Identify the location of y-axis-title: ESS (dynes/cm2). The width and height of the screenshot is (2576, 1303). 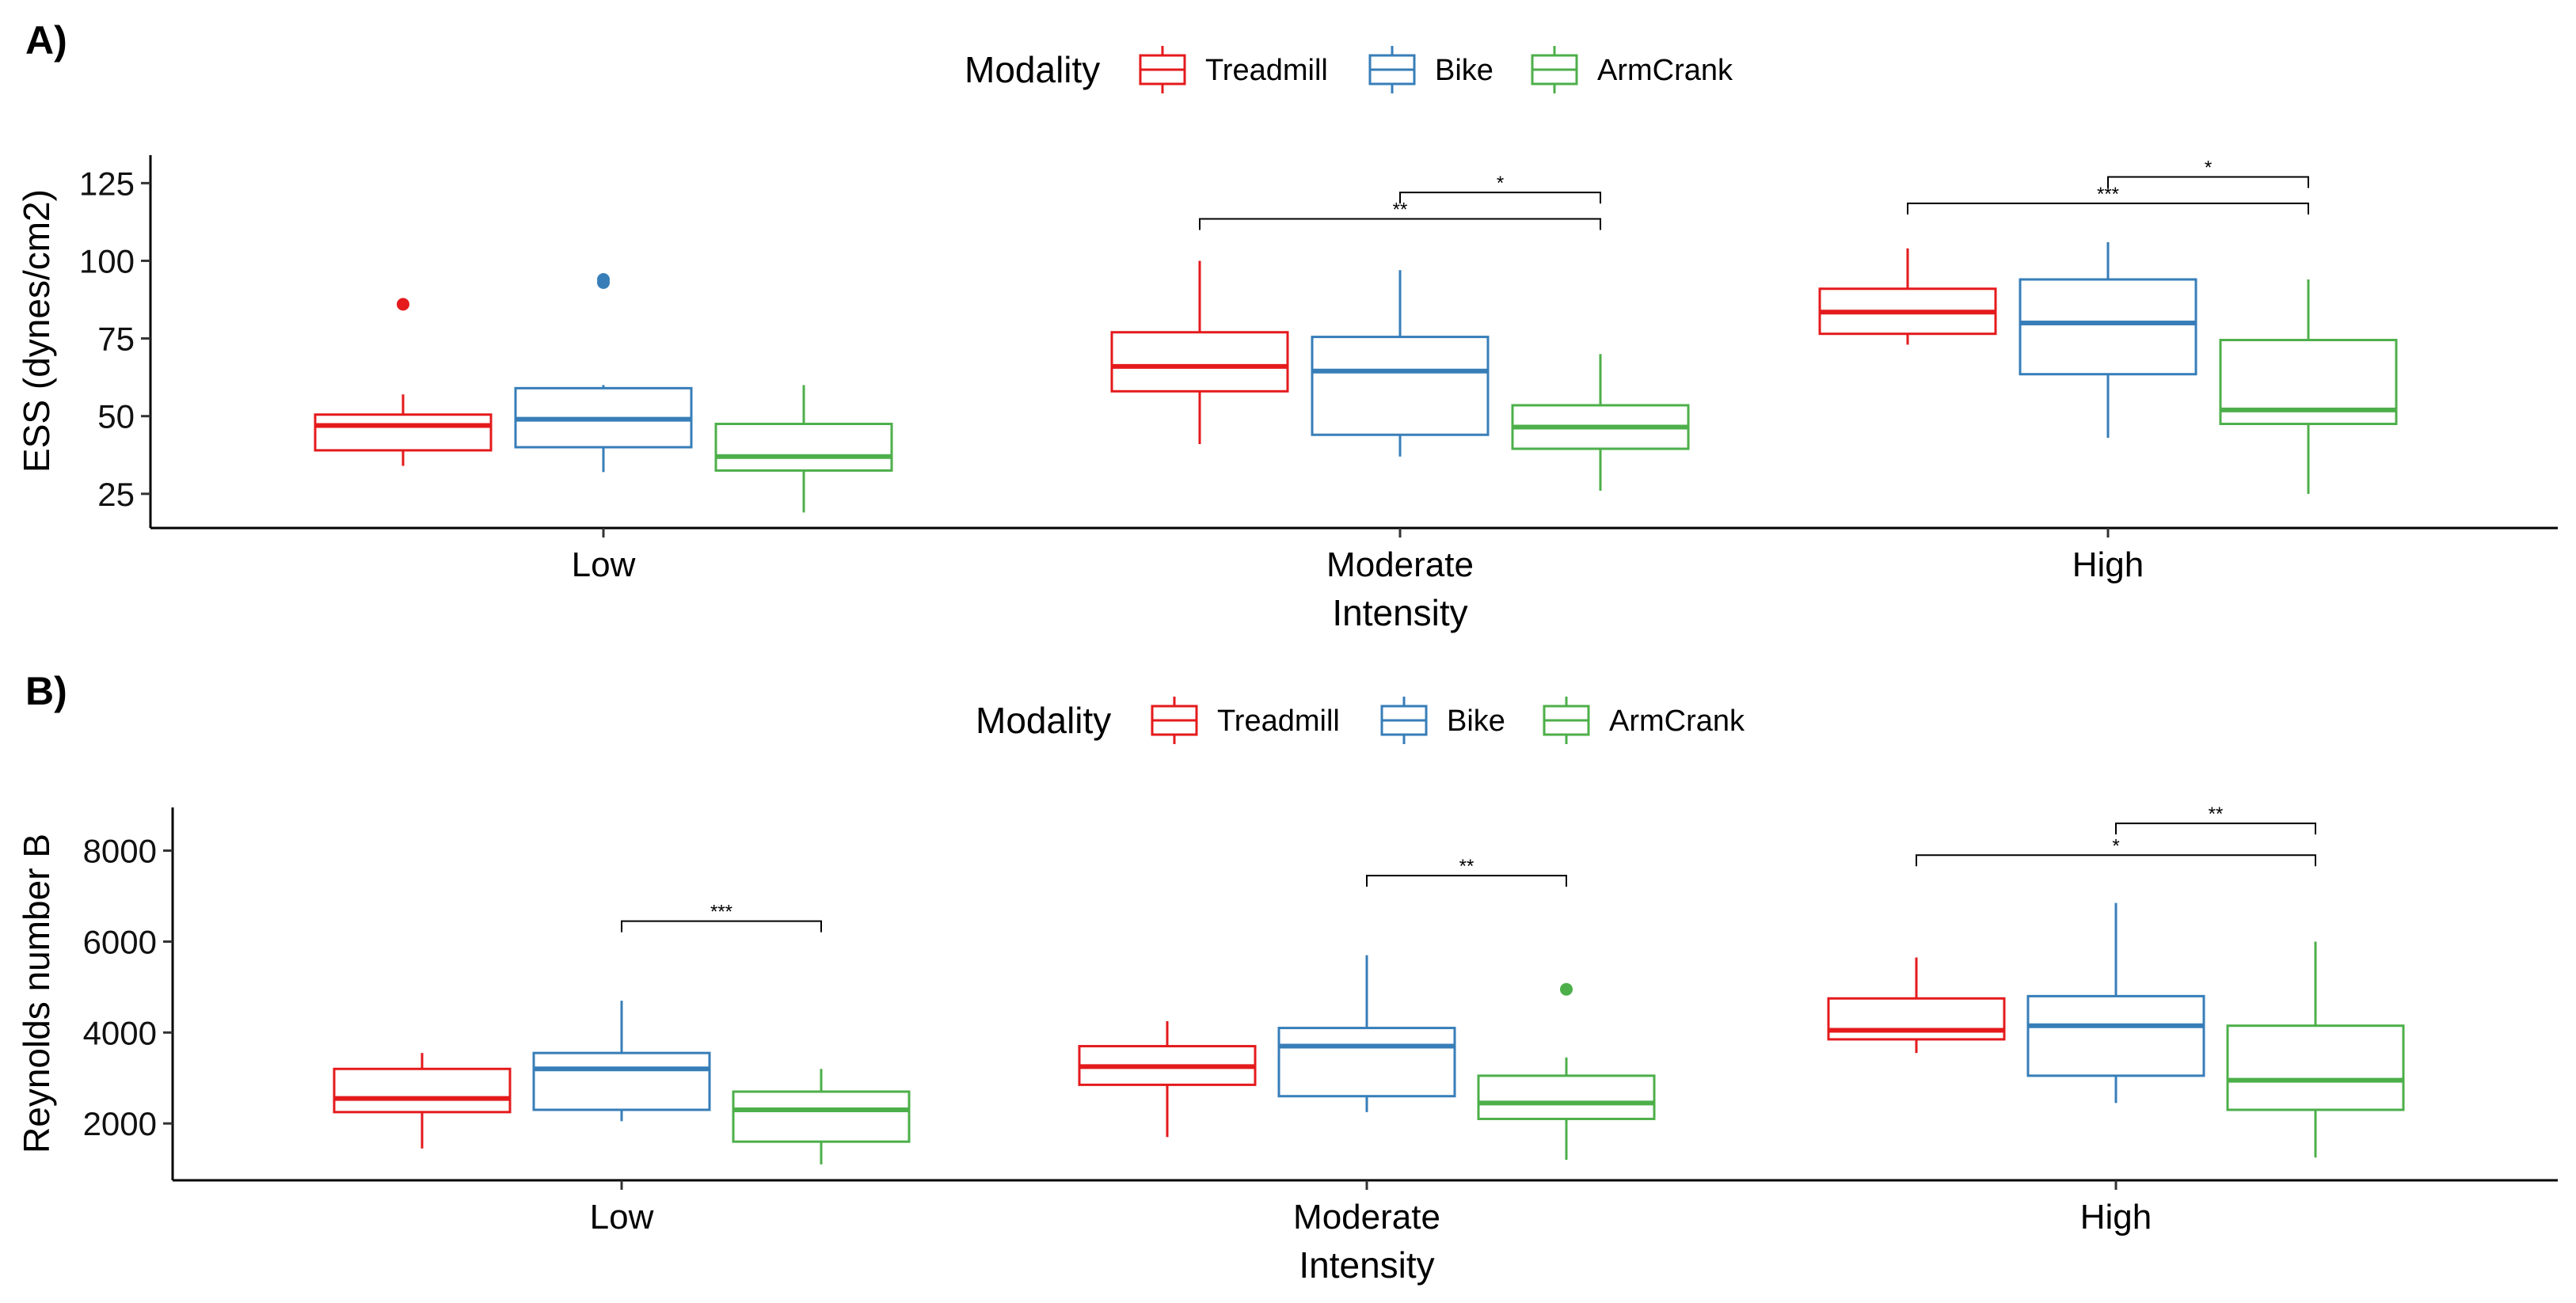
(36, 331).